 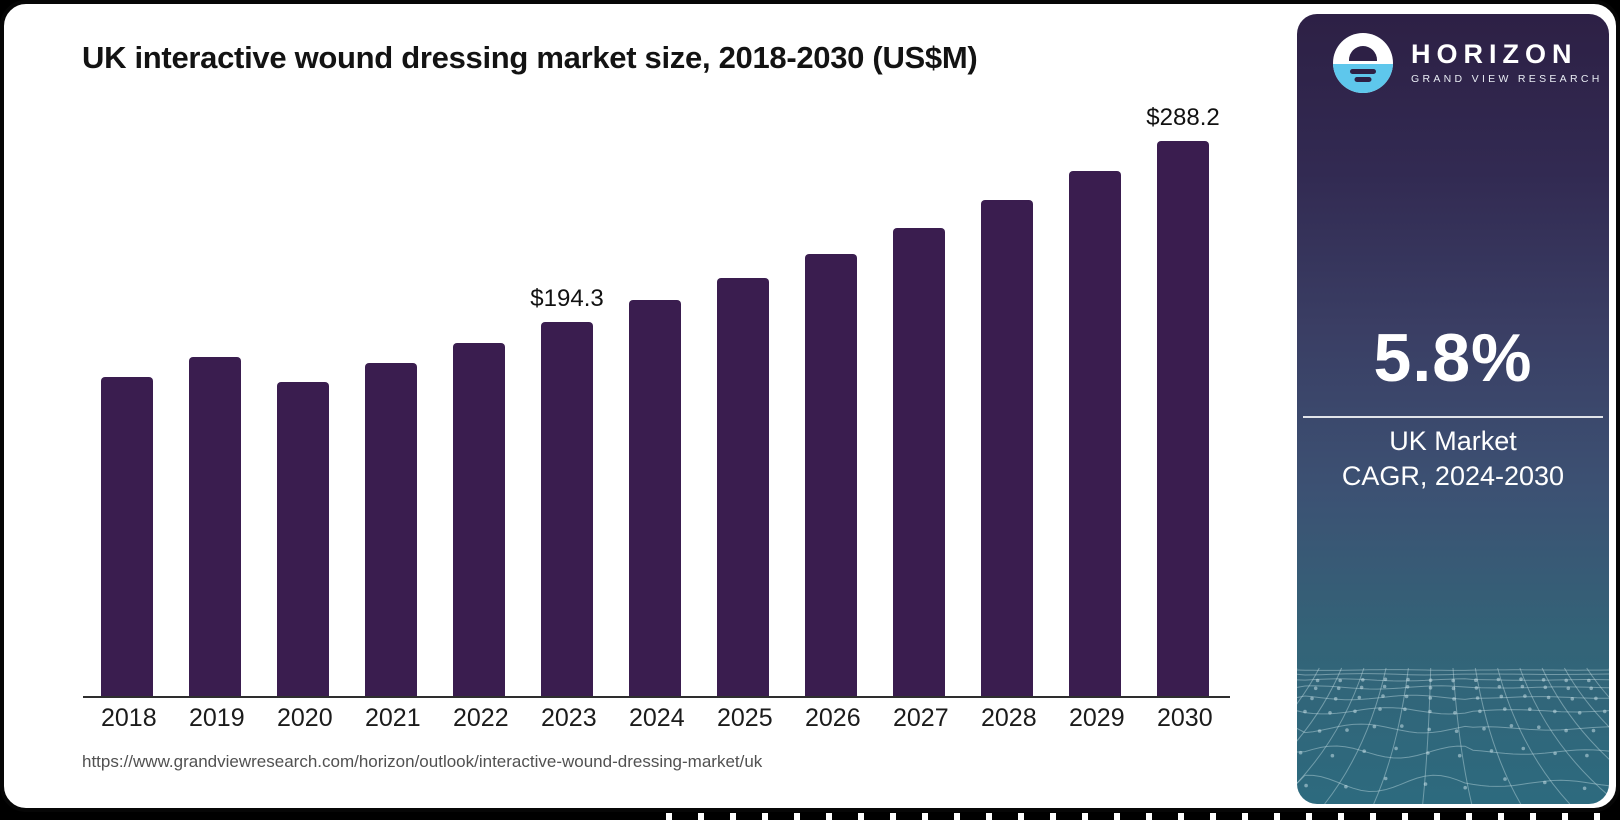 I want to click on stat-caption-market: UK Market, so click(x=1453, y=441).